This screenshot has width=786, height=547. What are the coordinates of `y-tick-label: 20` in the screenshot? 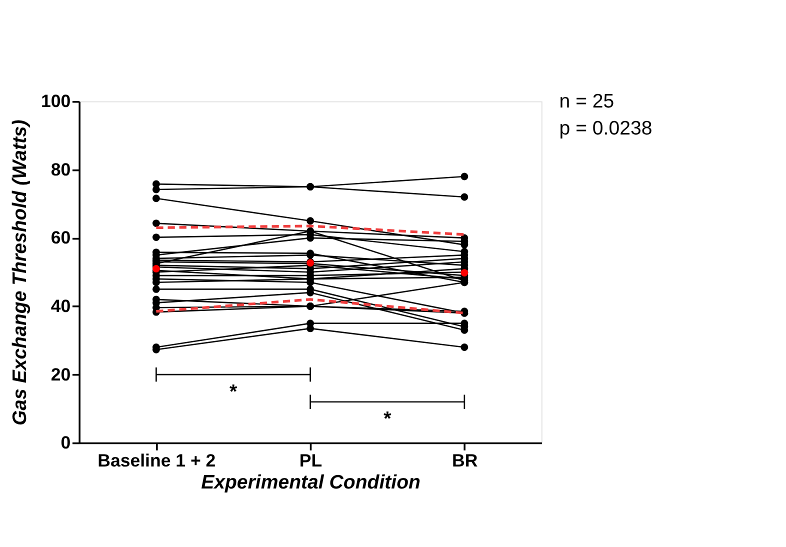 It's located at (60, 374).